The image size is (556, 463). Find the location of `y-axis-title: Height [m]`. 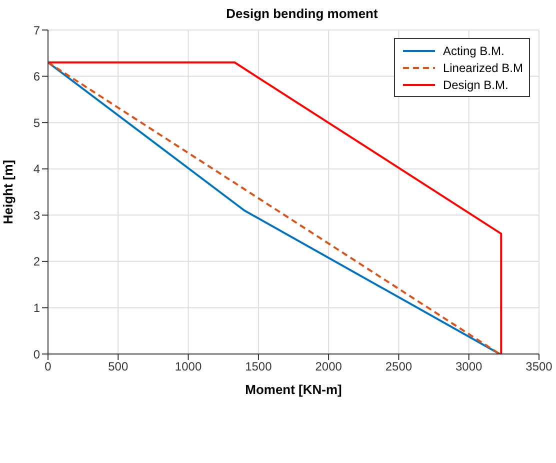

y-axis-title: Height [m] is located at coordinates (8, 192).